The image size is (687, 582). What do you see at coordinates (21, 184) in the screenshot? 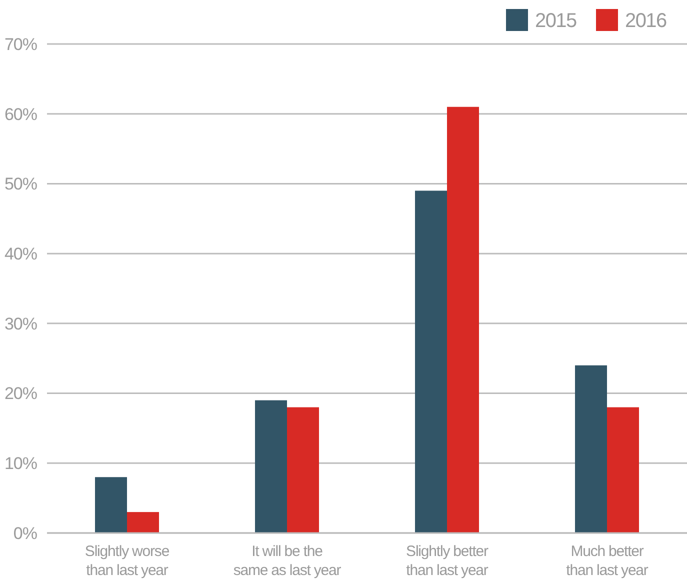
I see `y-tick-label: 50%` at bounding box center [21, 184].